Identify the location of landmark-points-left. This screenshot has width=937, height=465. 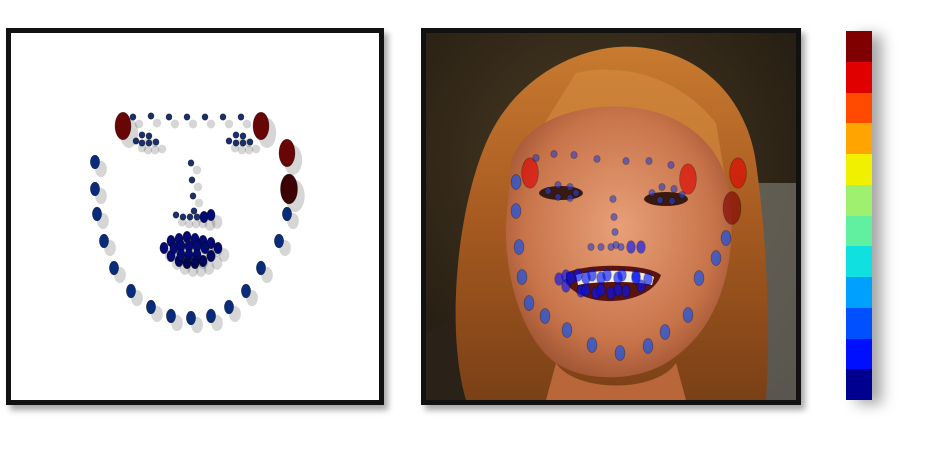
(197, 222).